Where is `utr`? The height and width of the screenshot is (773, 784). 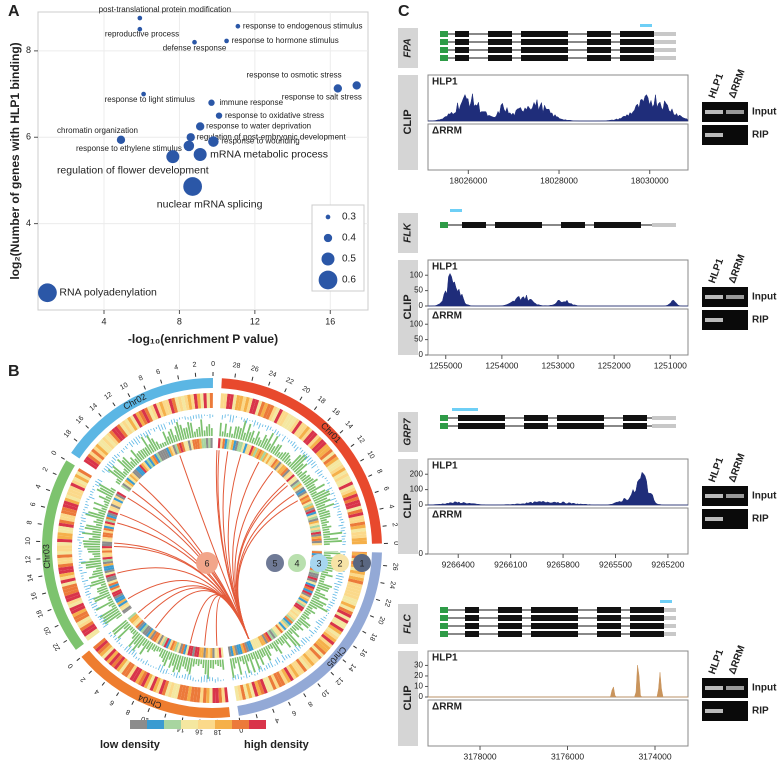
utr is located at coordinates (444, 225).